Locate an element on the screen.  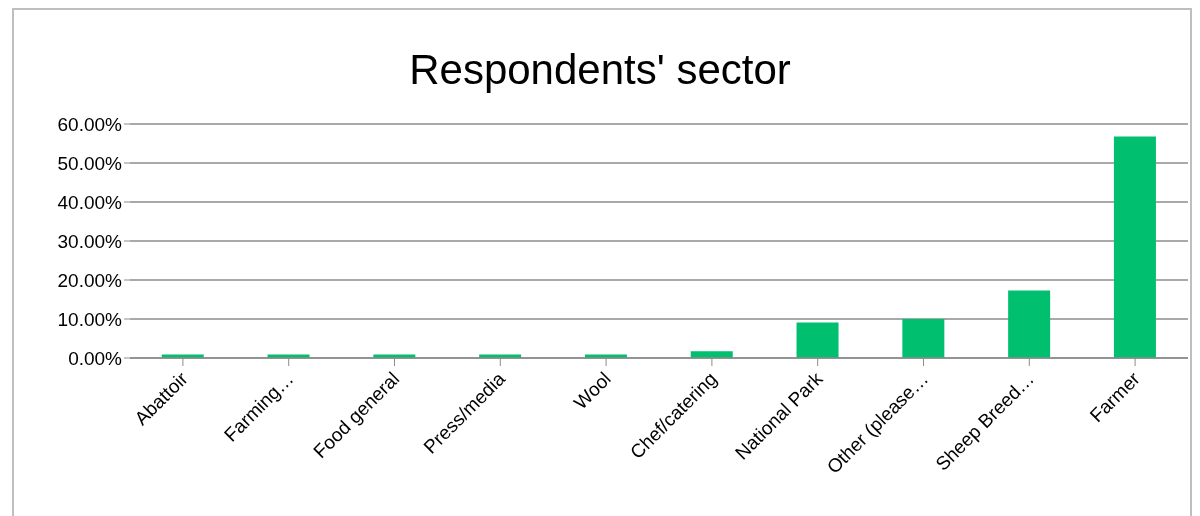
y-tick-label: 10.00% is located at coordinates (90, 319).